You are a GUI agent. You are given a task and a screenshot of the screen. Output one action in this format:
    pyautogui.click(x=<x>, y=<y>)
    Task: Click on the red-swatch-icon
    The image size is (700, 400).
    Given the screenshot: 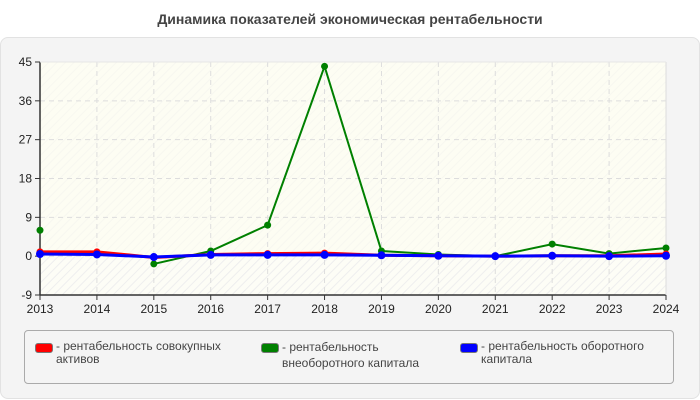 What is the action you would take?
    pyautogui.click(x=44, y=348)
    